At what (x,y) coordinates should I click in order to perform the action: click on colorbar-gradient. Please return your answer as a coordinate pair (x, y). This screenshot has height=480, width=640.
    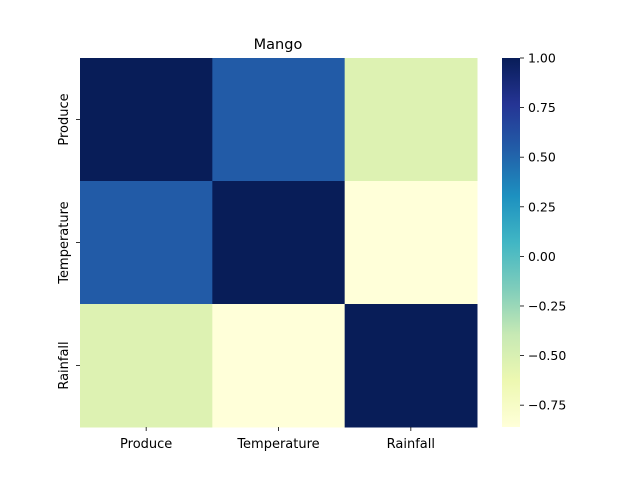
    Looking at the image, I should click on (511, 242).